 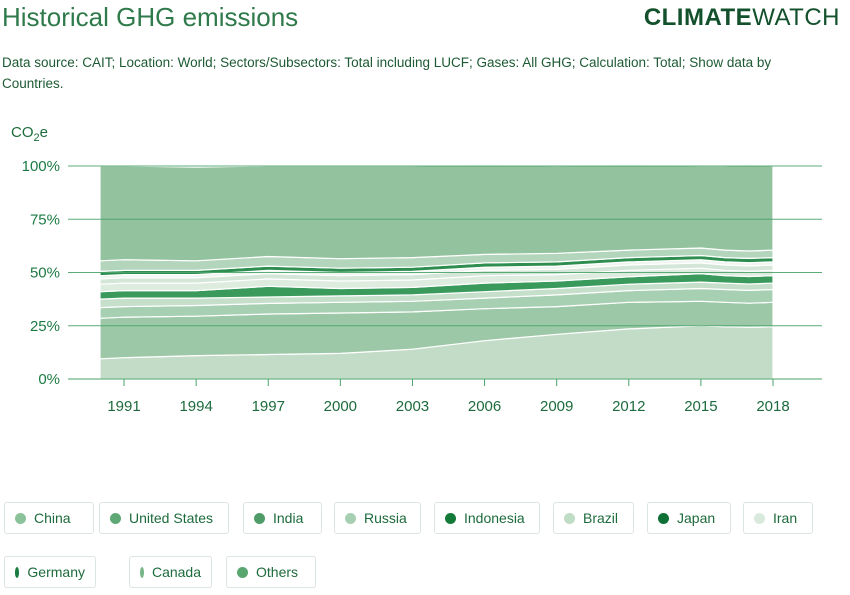 I want to click on legend-label: India, so click(x=288, y=518).